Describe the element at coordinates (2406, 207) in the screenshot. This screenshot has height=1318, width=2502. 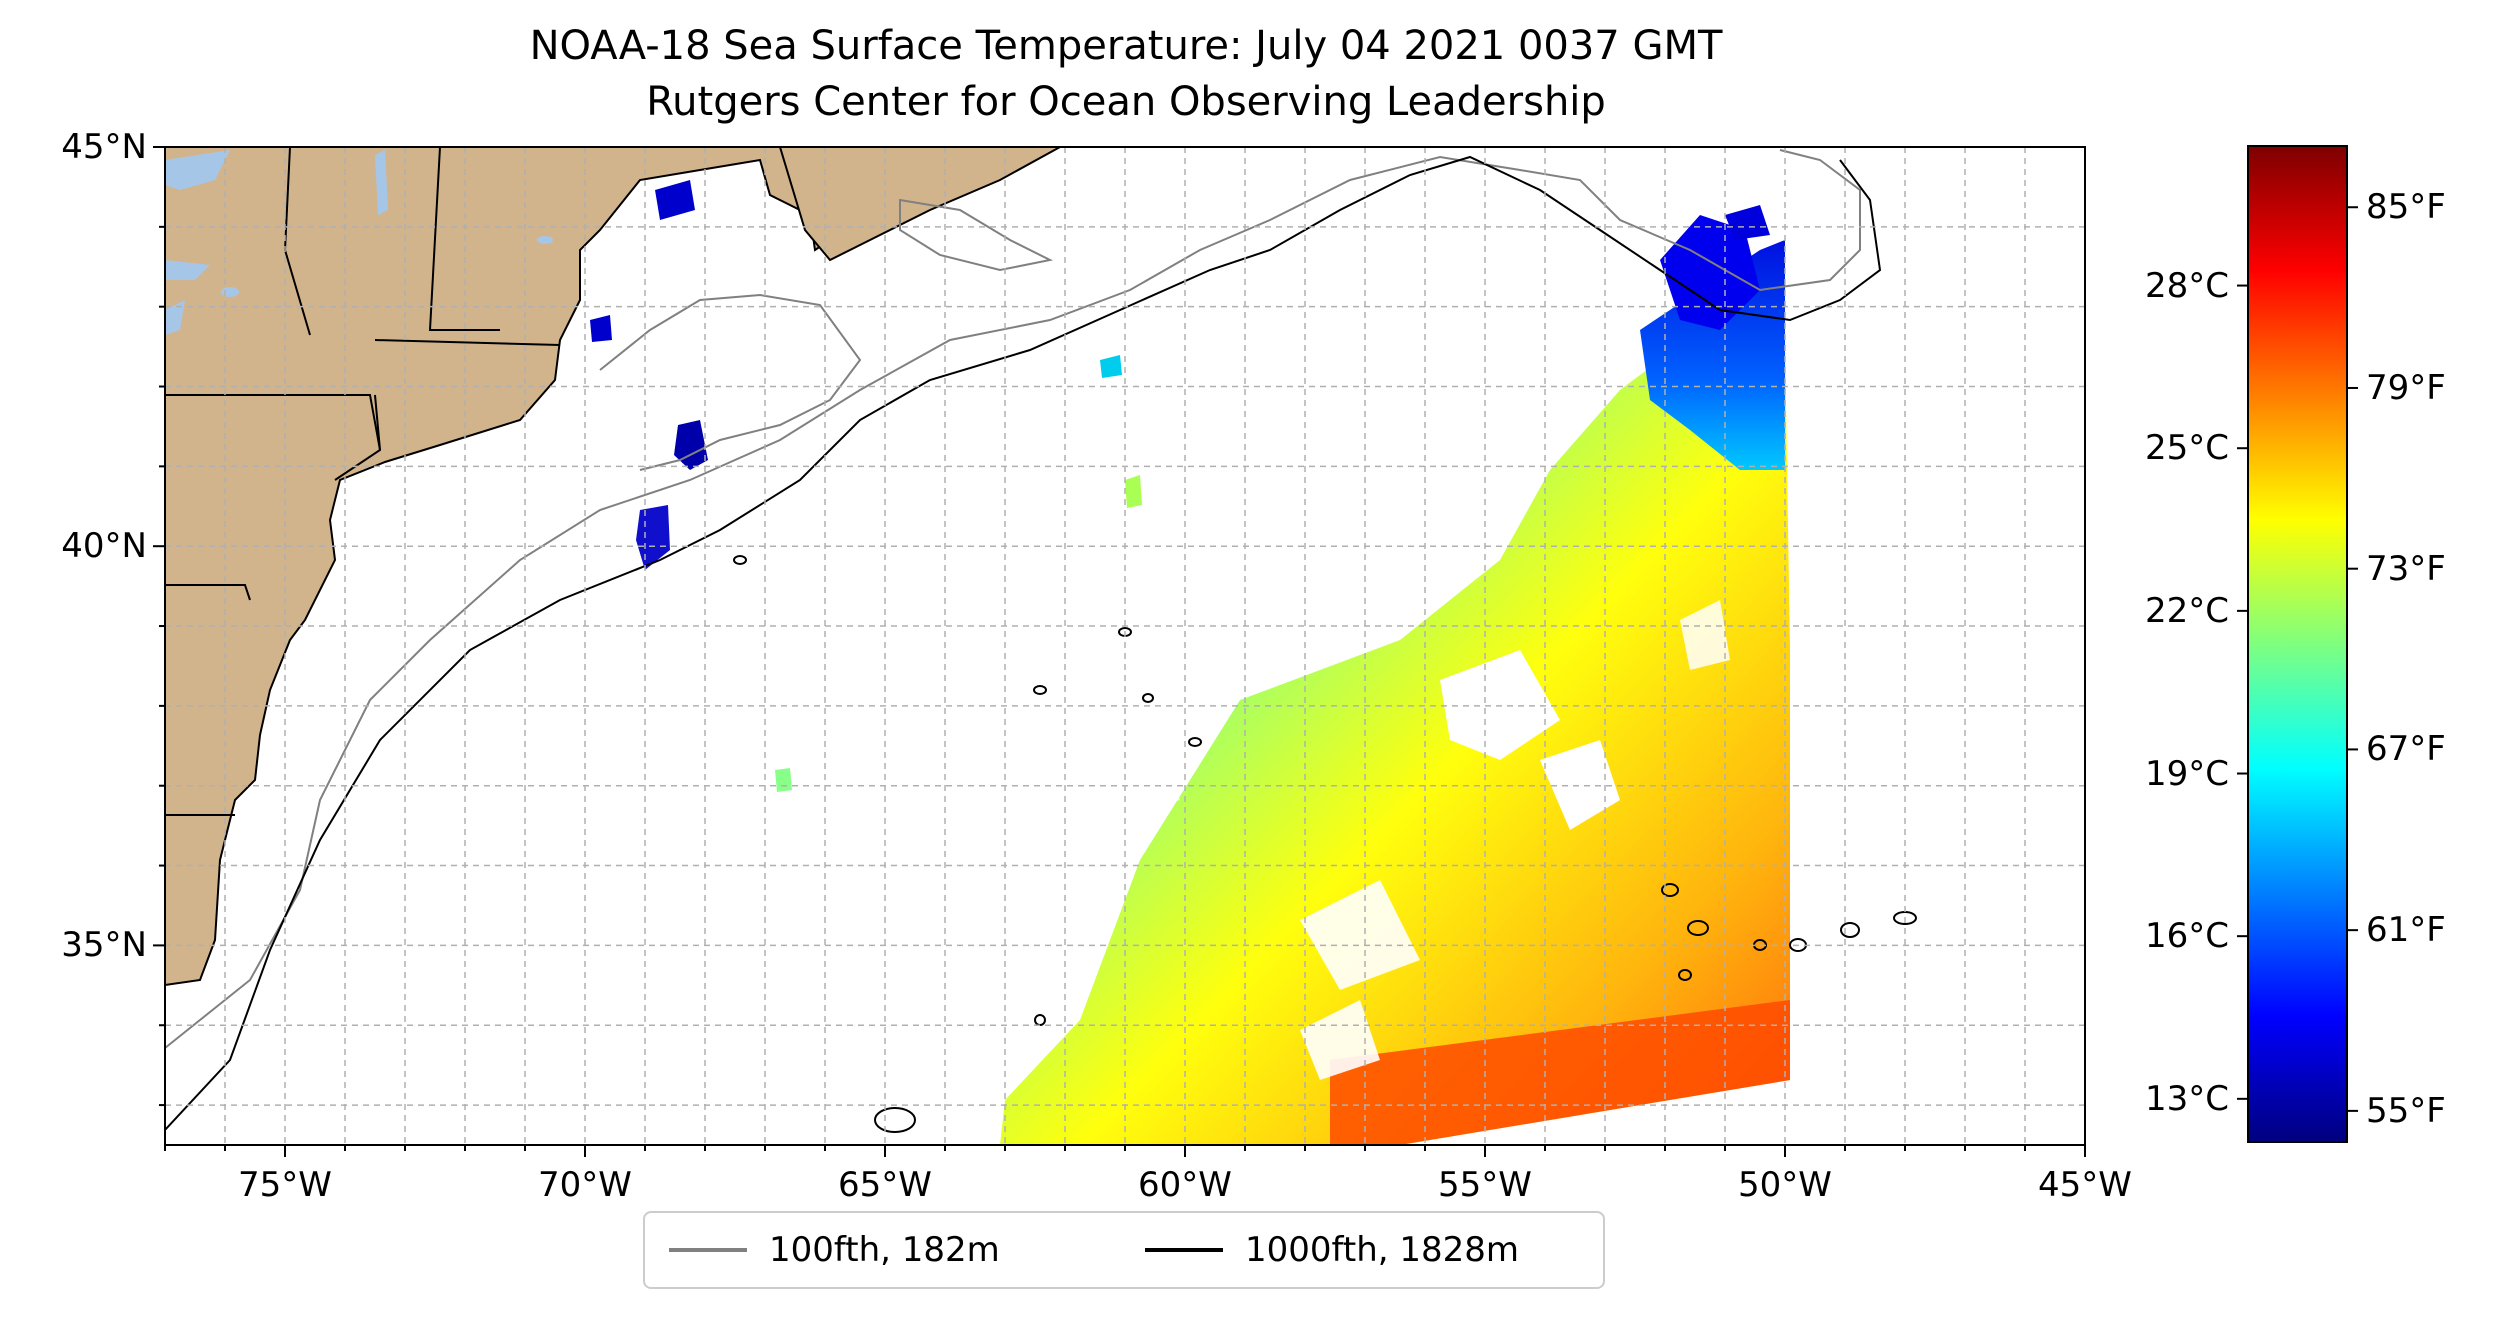
I see `colorbar-label-f: 85°F` at that location.